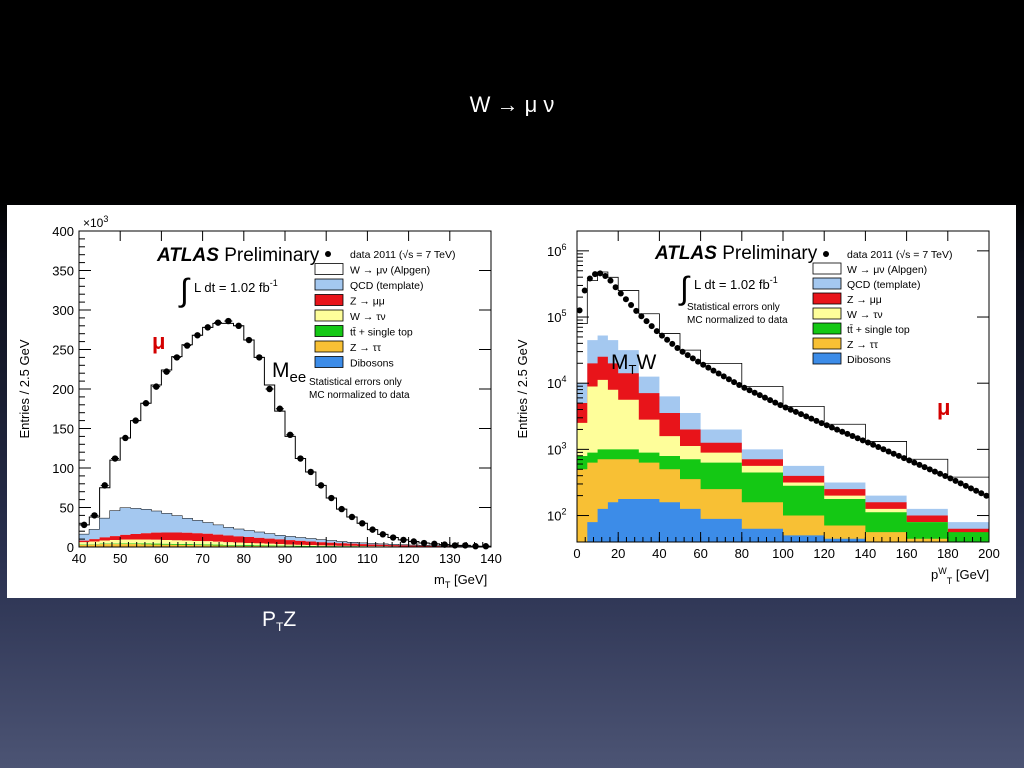 This screenshot has width=1024, height=768. I want to click on right-legend-swatch-z_tautau, so click(827, 343).